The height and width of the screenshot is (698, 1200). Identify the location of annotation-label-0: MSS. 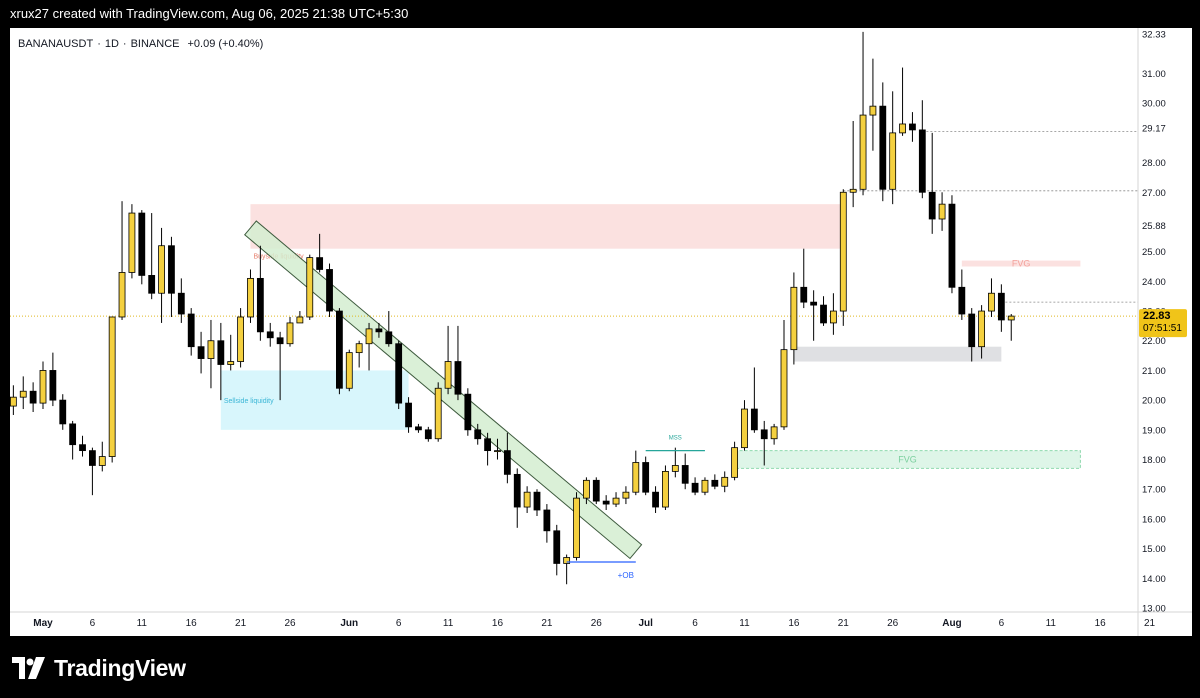
(675, 439).